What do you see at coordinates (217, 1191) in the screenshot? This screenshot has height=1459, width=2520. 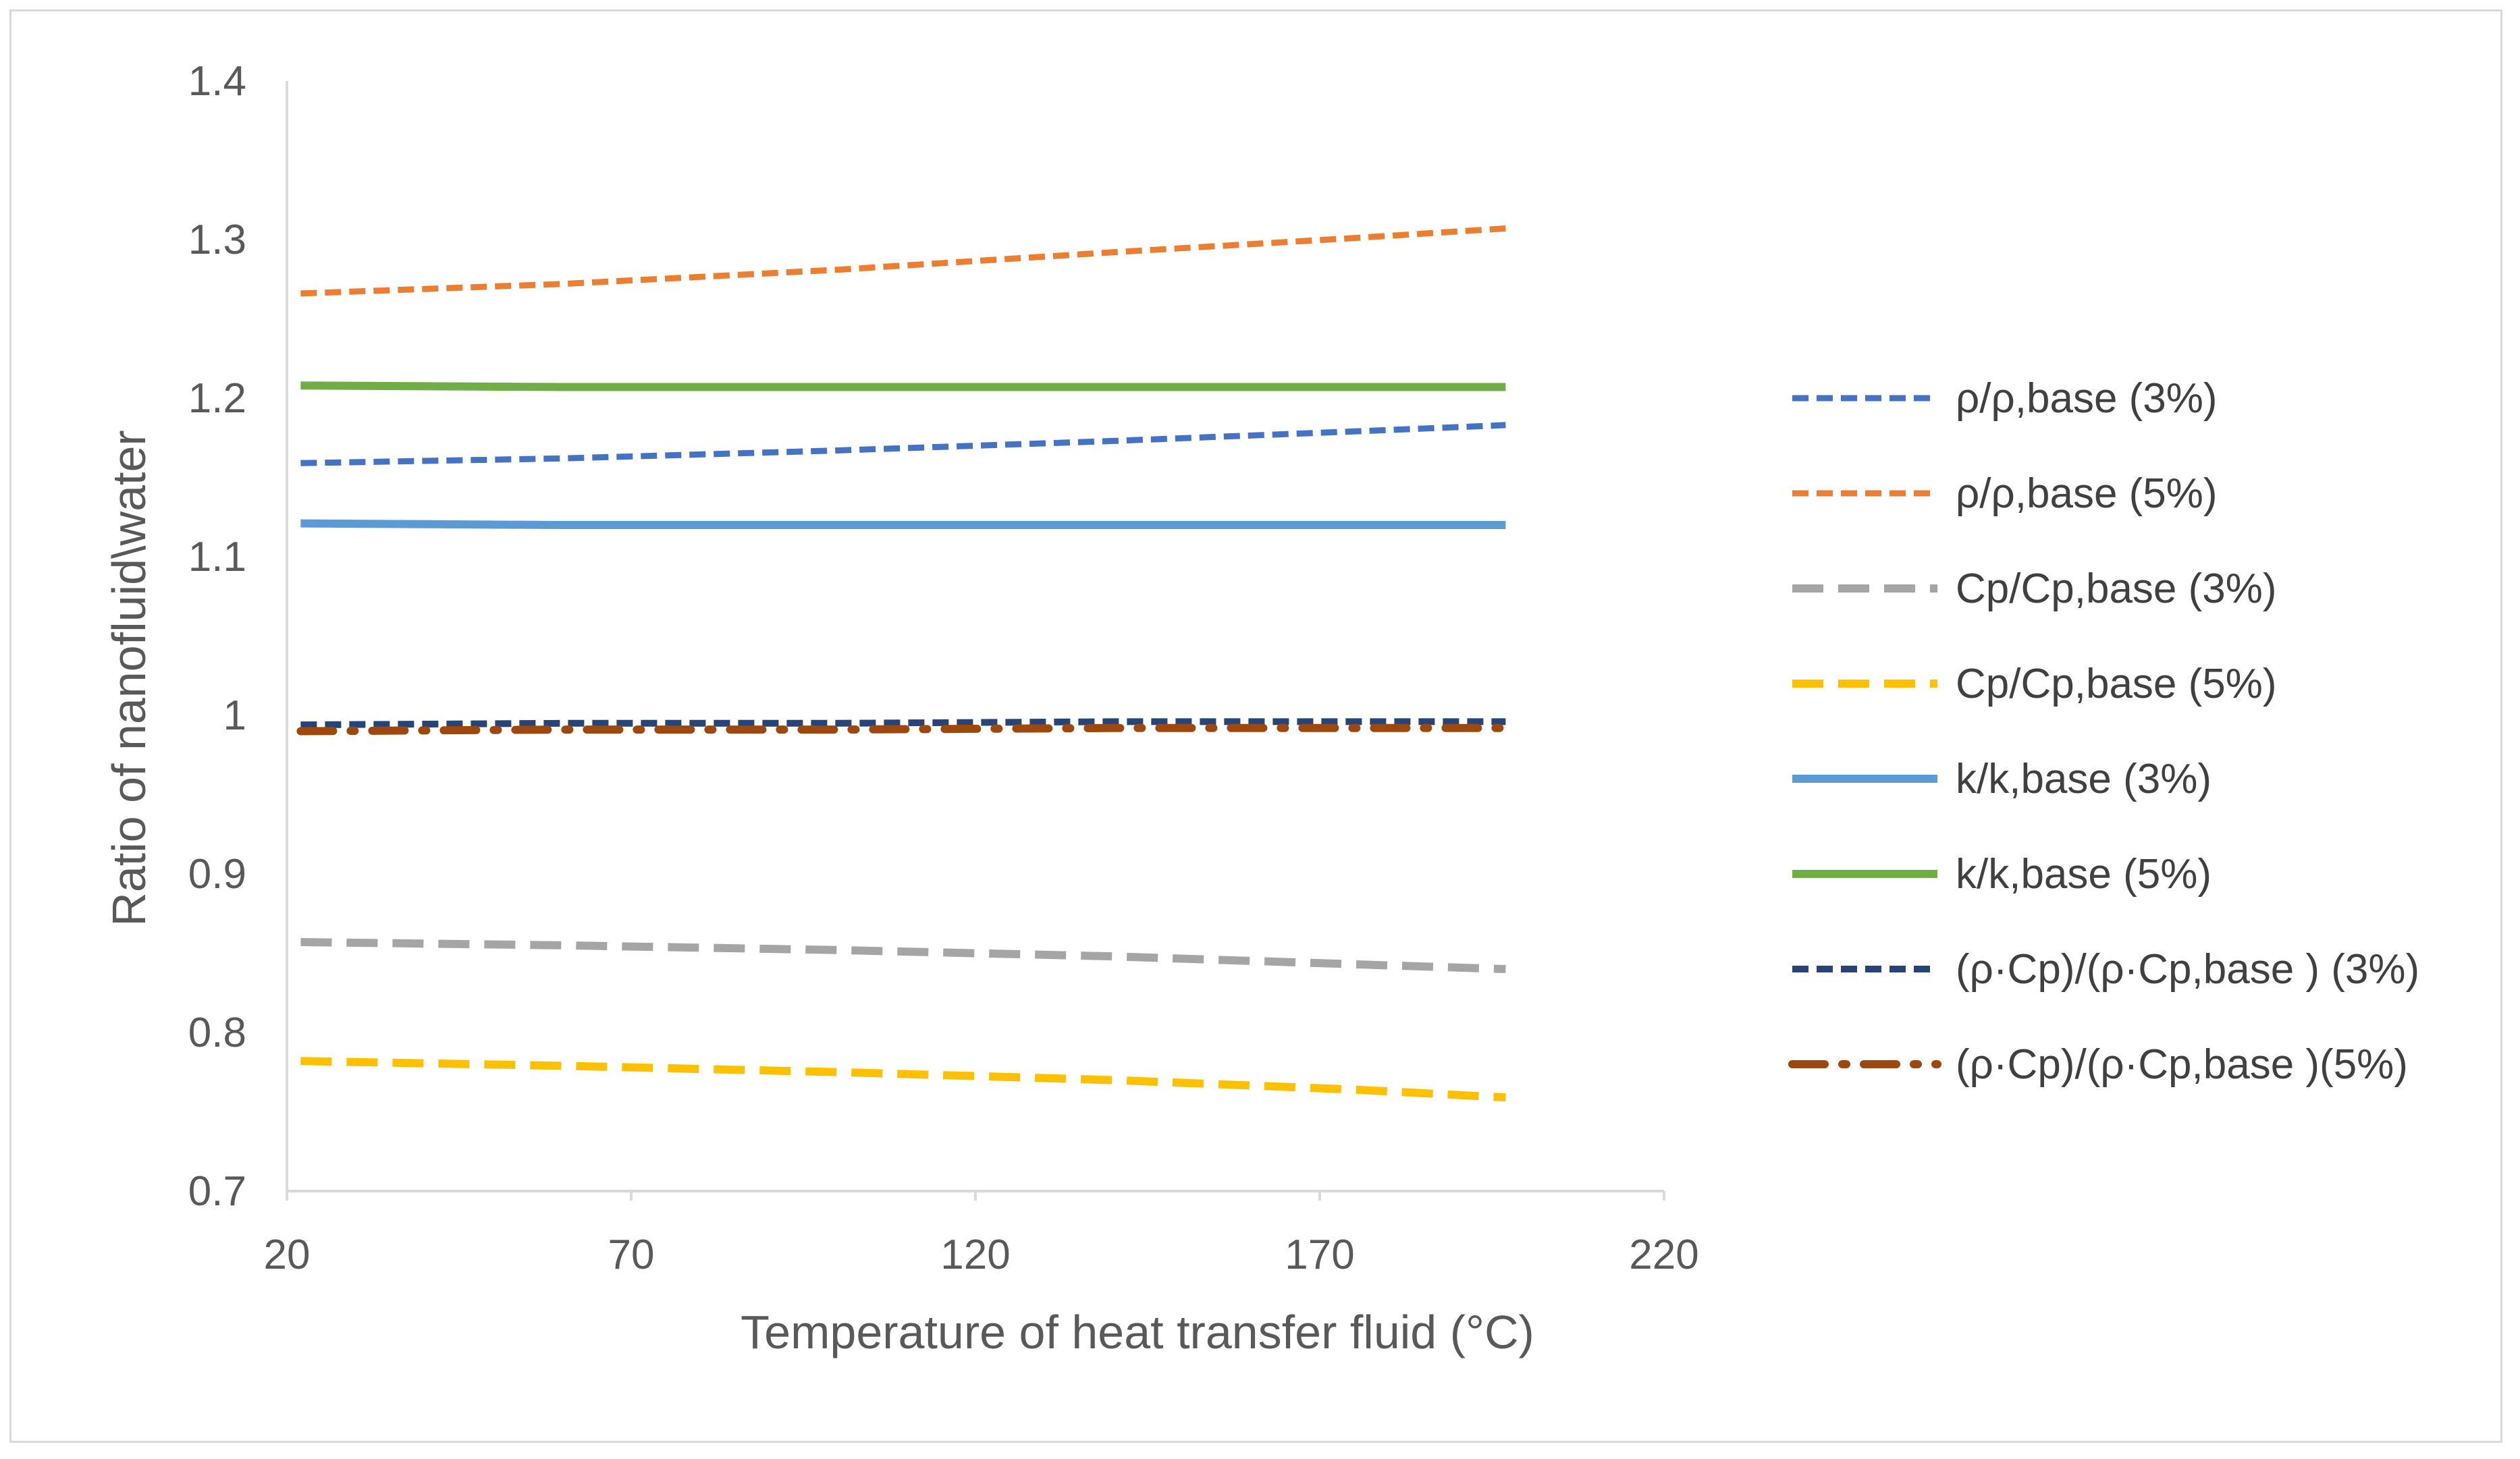 I see `y-tick-label: 0.7` at bounding box center [217, 1191].